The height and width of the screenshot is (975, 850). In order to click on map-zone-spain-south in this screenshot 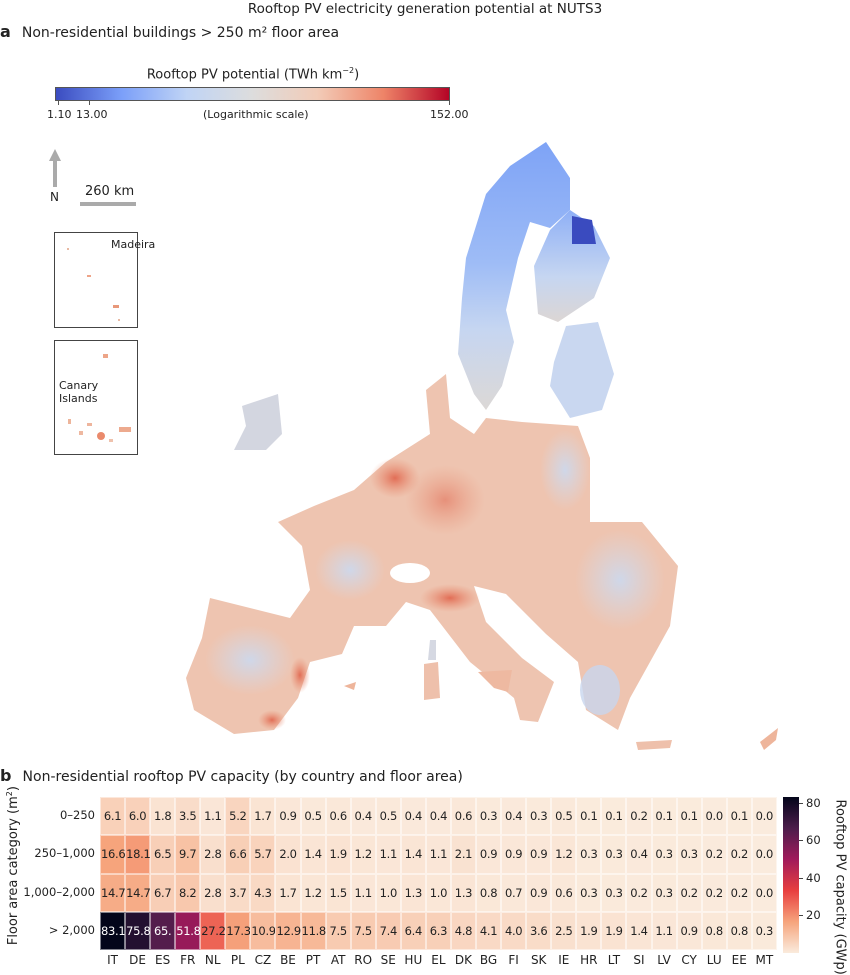, I will do `click(272, 720)`.